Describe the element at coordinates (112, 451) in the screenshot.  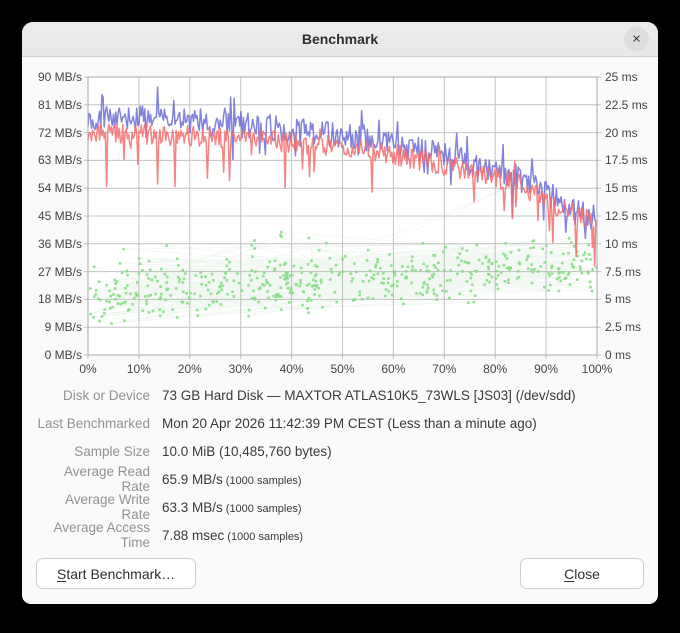
I see `detail-label: Sample Size` at that location.